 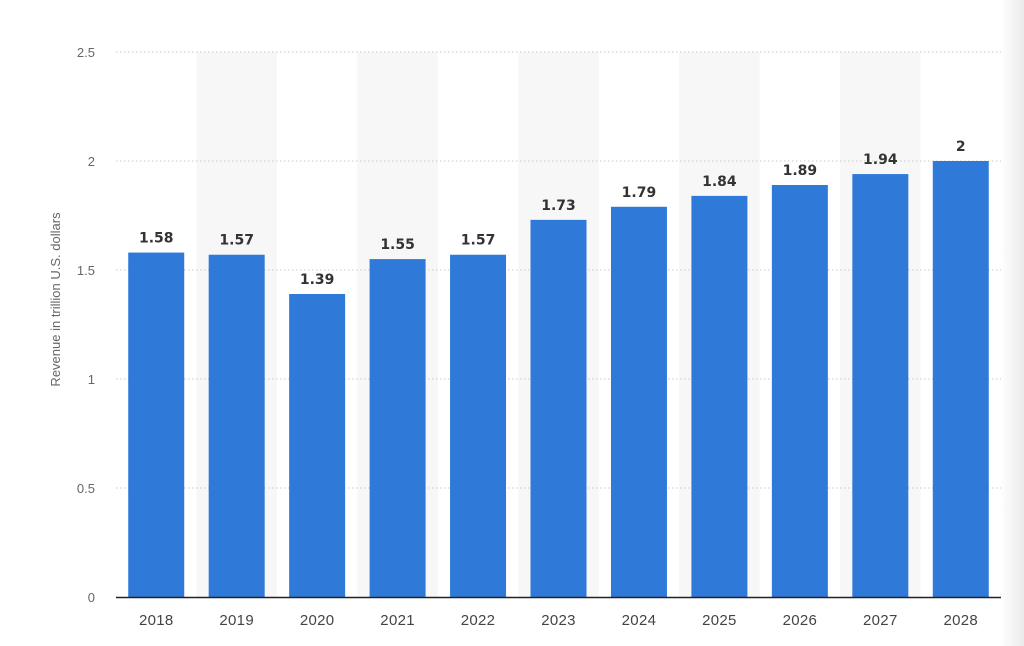 I want to click on x-tick-label-2020: 2020, so click(x=317, y=620).